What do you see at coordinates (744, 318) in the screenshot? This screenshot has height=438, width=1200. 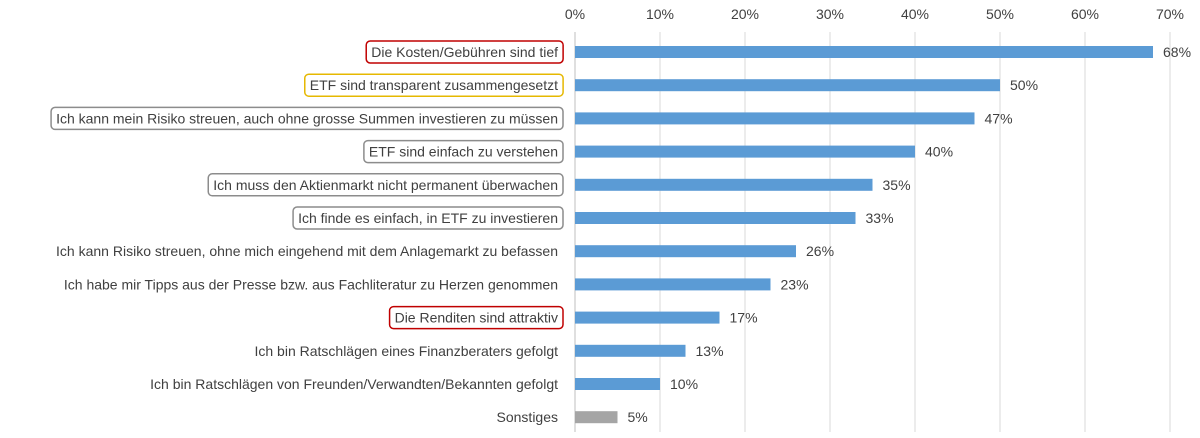 I see `data-label: 17%` at bounding box center [744, 318].